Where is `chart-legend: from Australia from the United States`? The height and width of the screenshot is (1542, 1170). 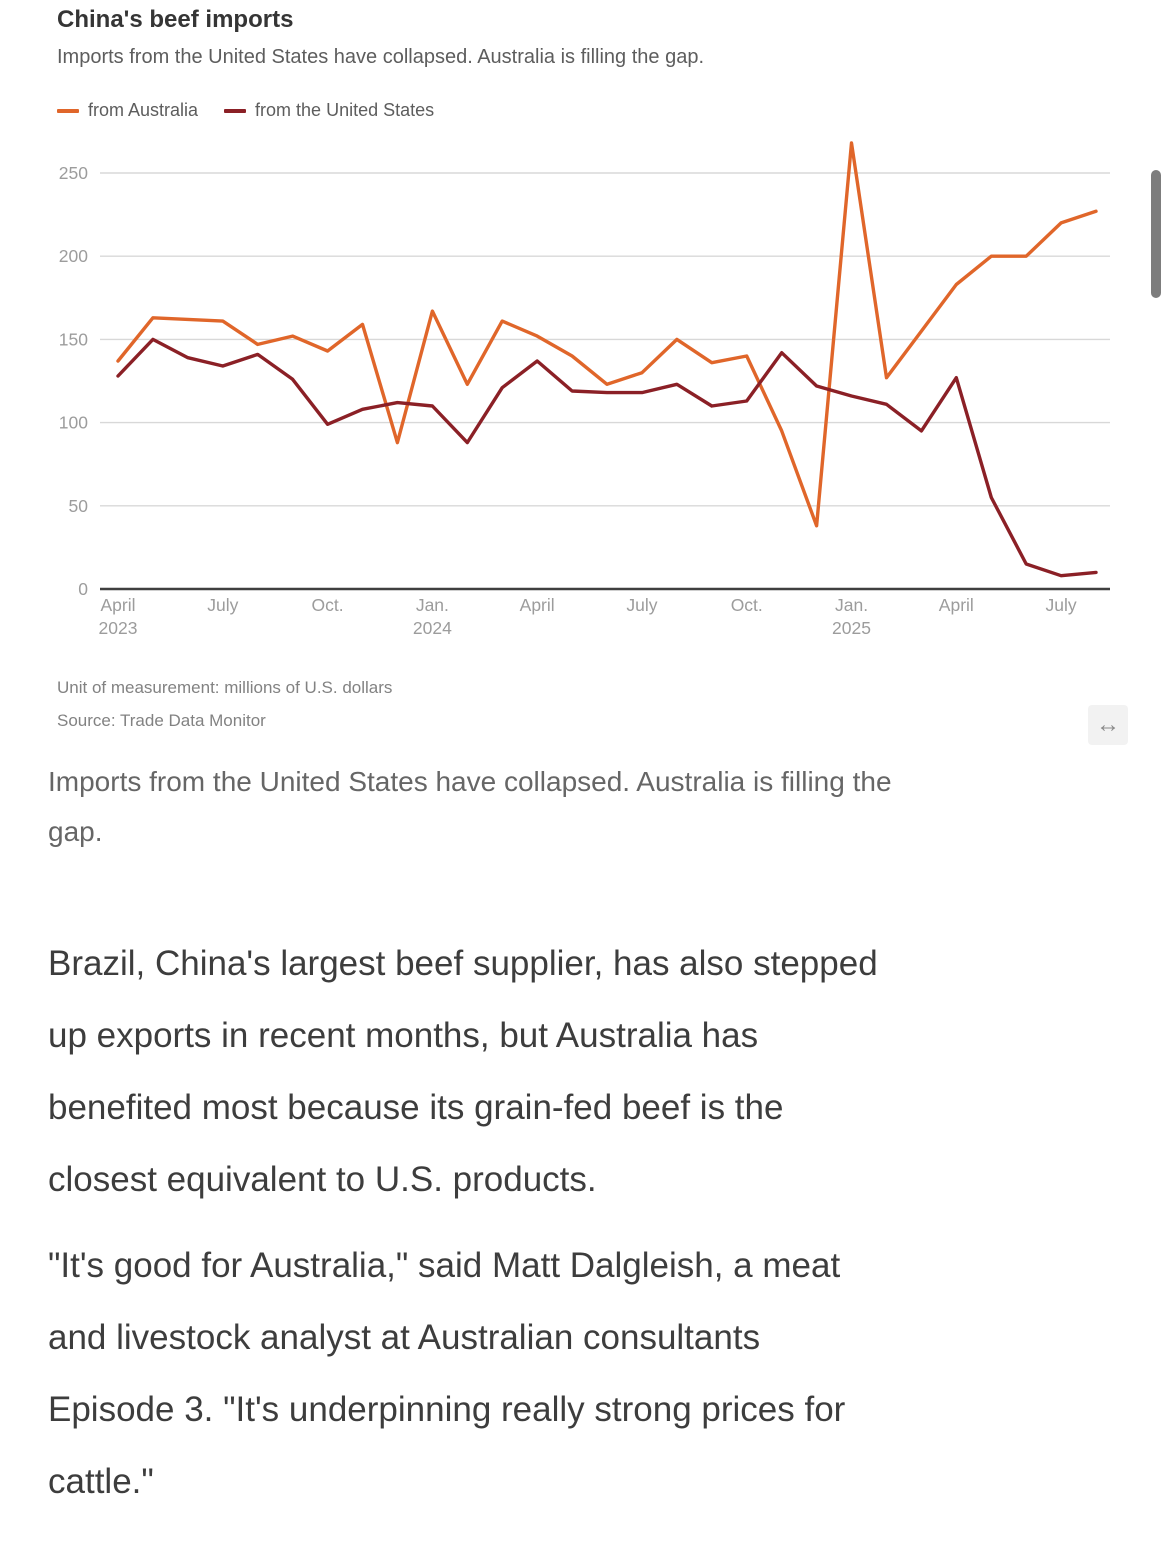
chart-legend: from Australia from the United States is located at coordinates (245, 110).